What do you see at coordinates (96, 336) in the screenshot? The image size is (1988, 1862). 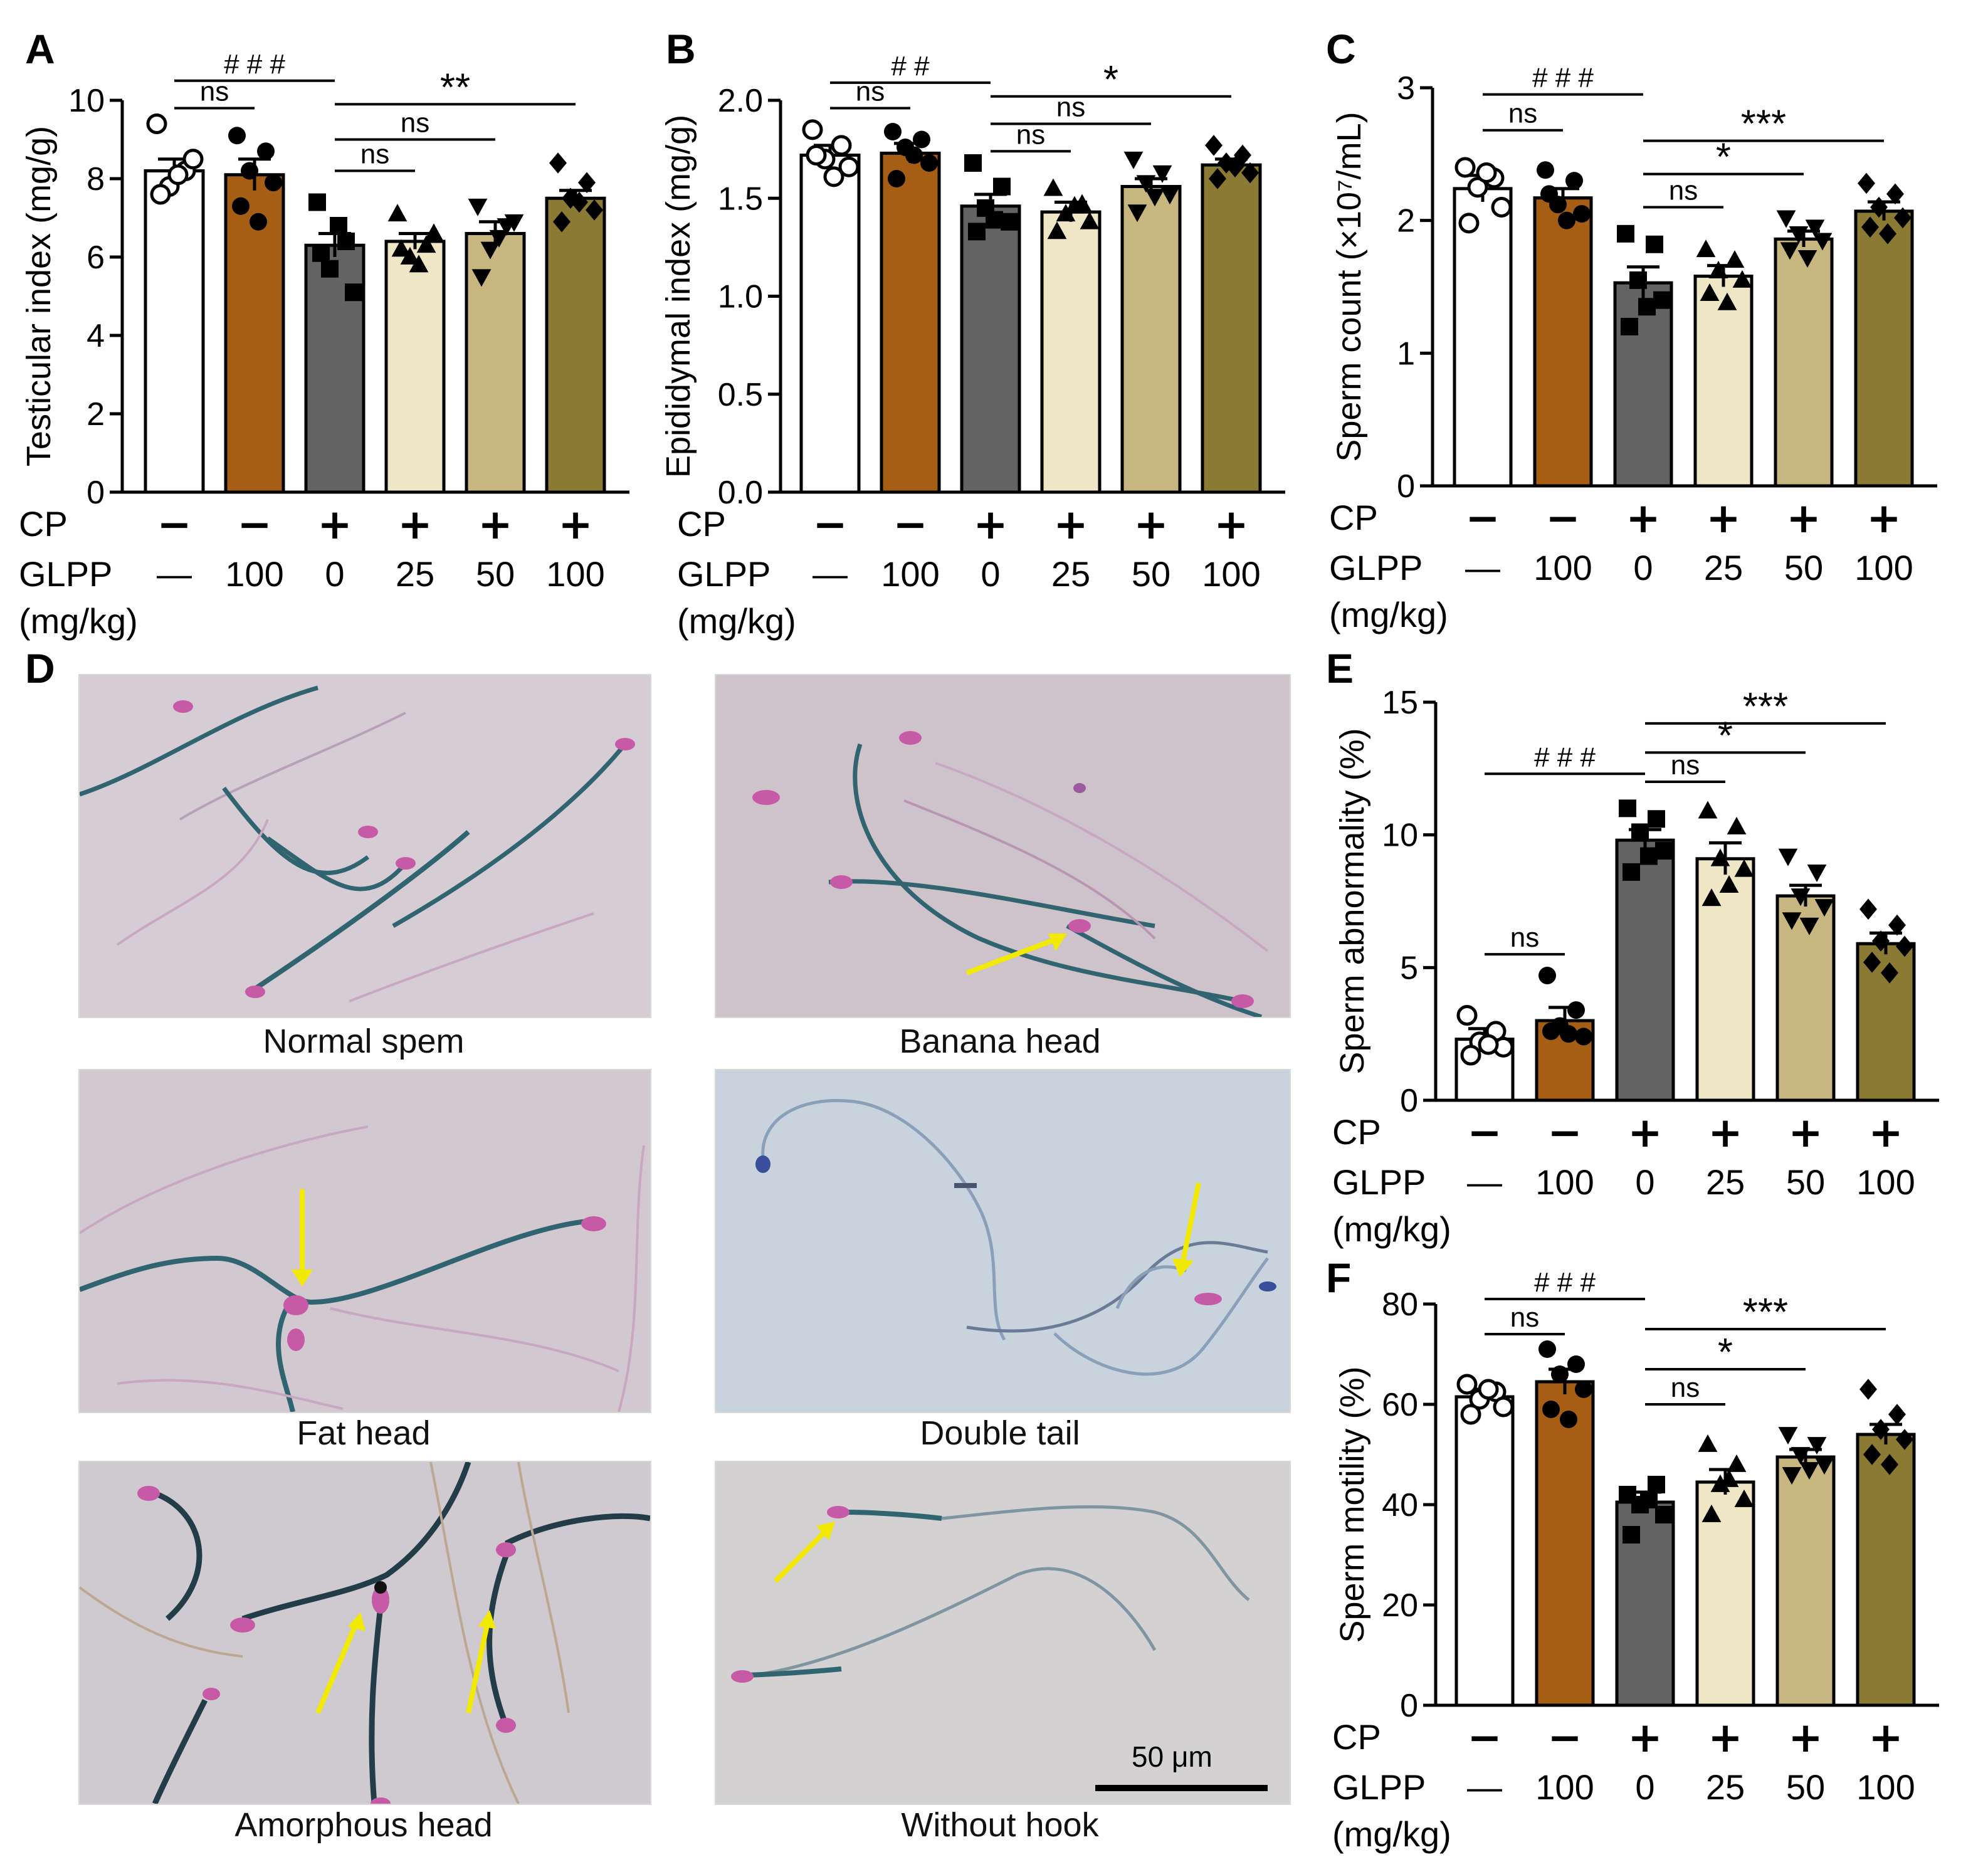 I see `y-tick-label: 4` at bounding box center [96, 336].